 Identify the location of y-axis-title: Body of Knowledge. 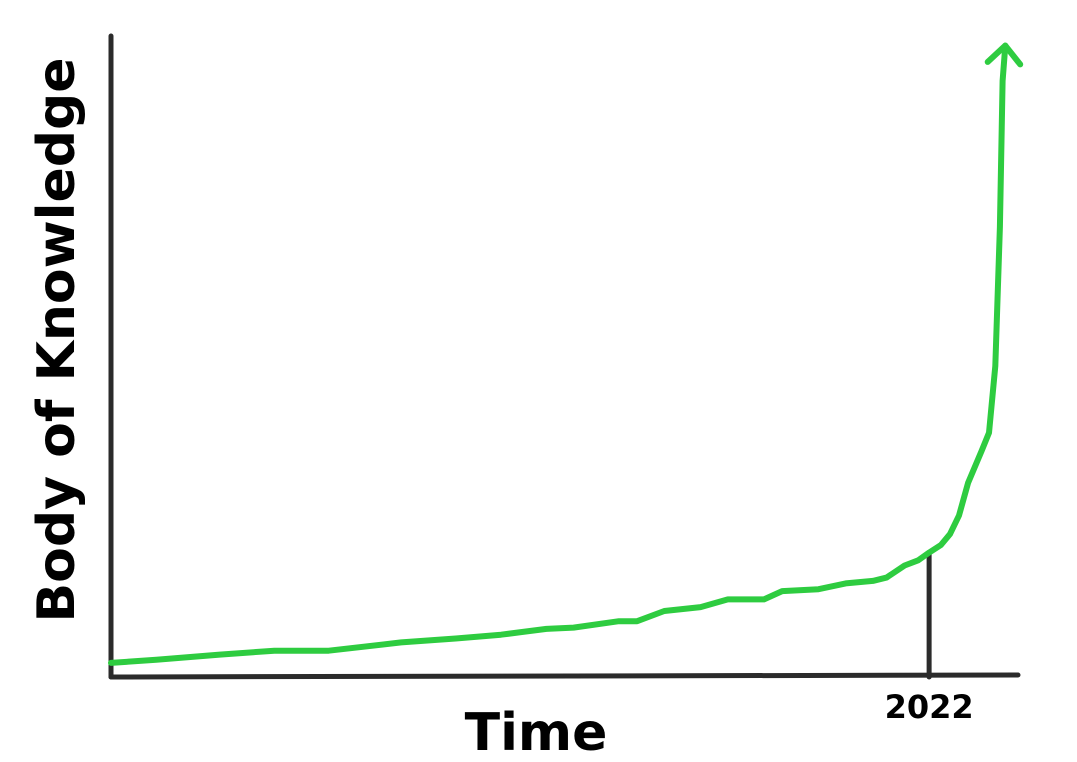
(57, 340).